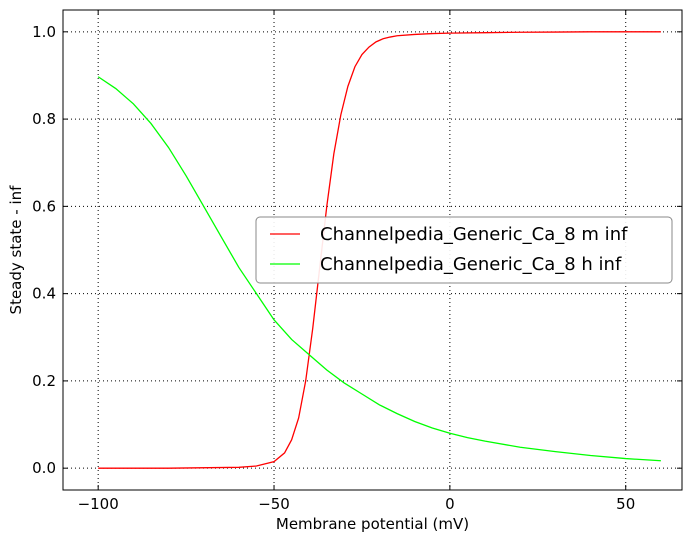 The height and width of the screenshot is (542, 691). What do you see at coordinates (44, 32) in the screenshot?
I see `y-tick-label: 1.0` at bounding box center [44, 32].